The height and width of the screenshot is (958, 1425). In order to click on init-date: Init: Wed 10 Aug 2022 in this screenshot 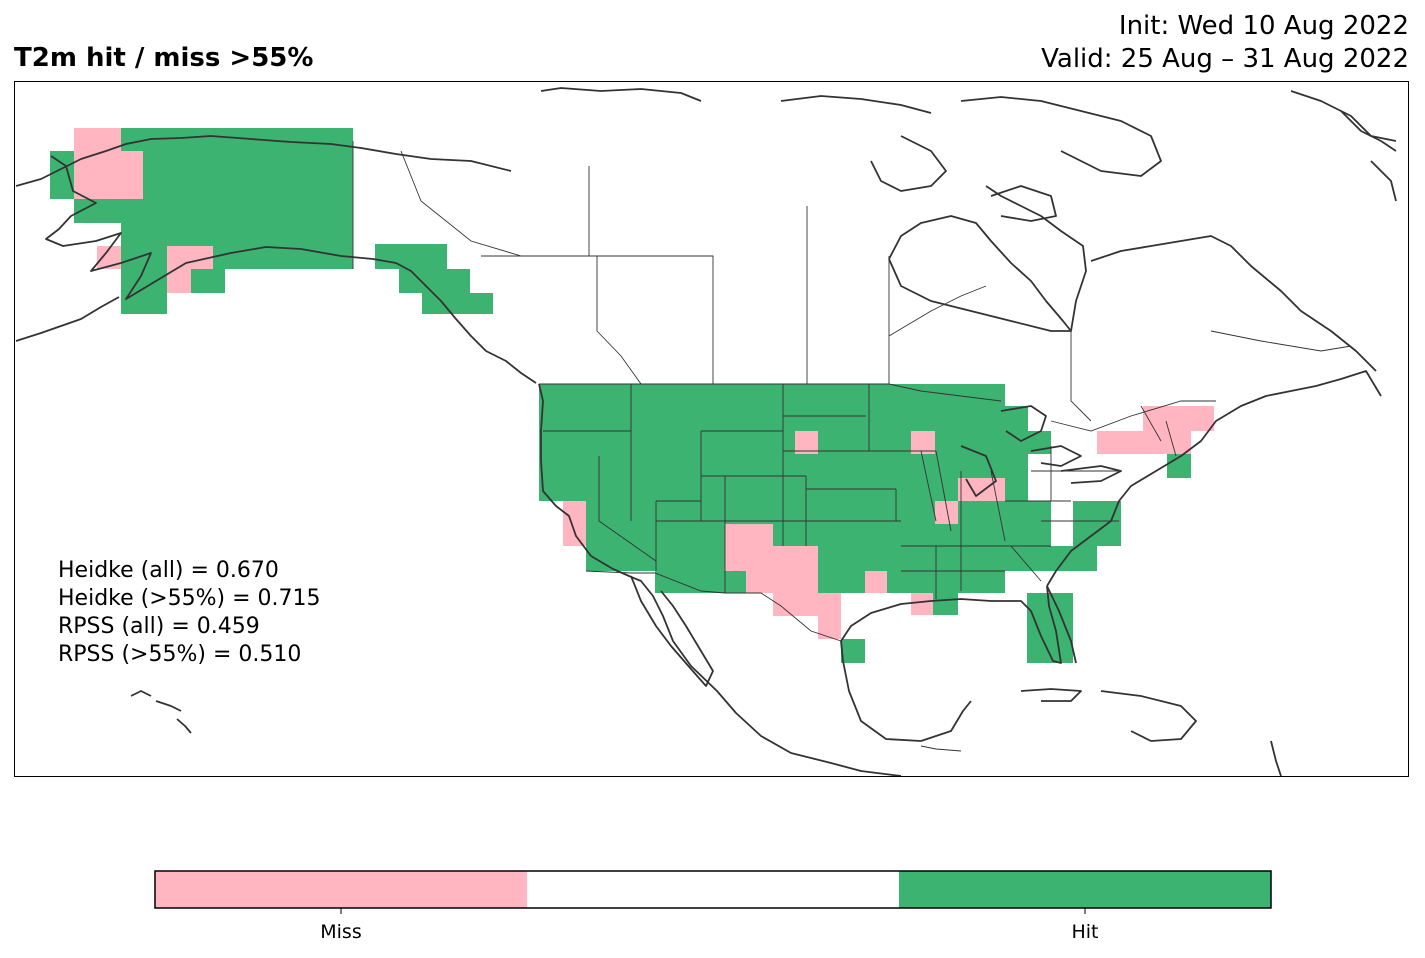, I will do `click(1263, 26)`.